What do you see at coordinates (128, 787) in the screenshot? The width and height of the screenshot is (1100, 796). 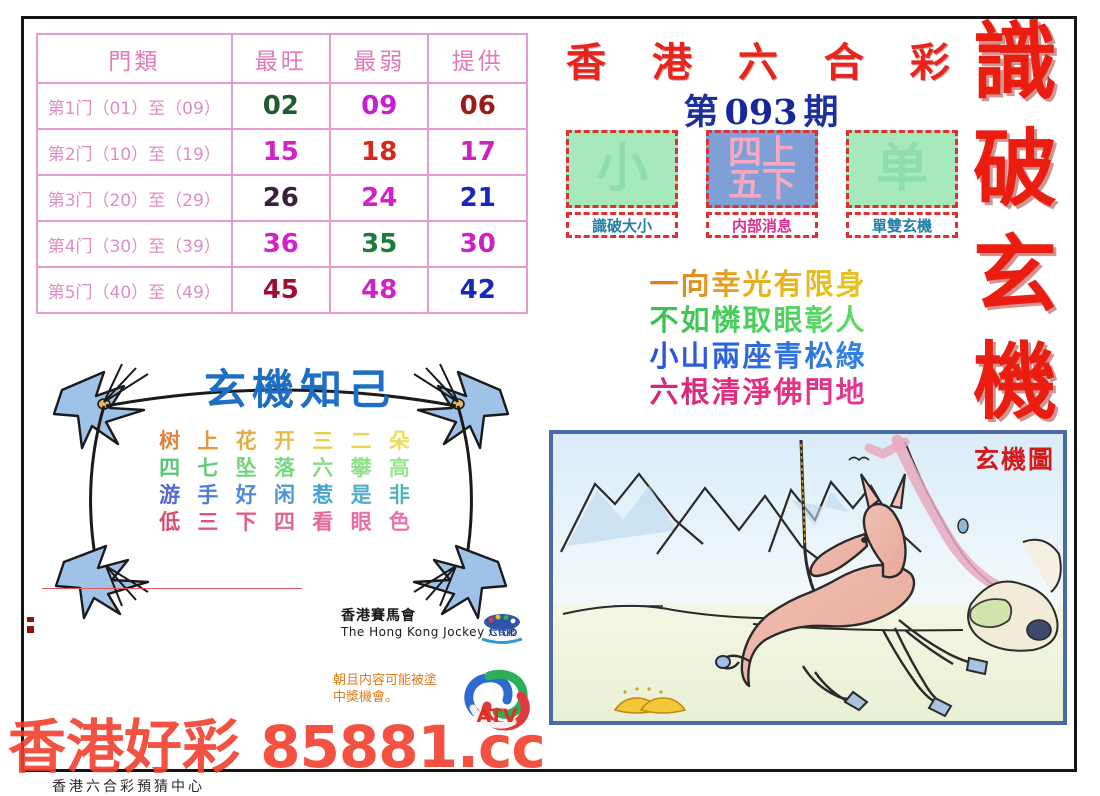 I see `watermark-subtitle: 香港六合彩預猜中心` at bounding box center [128, 787].